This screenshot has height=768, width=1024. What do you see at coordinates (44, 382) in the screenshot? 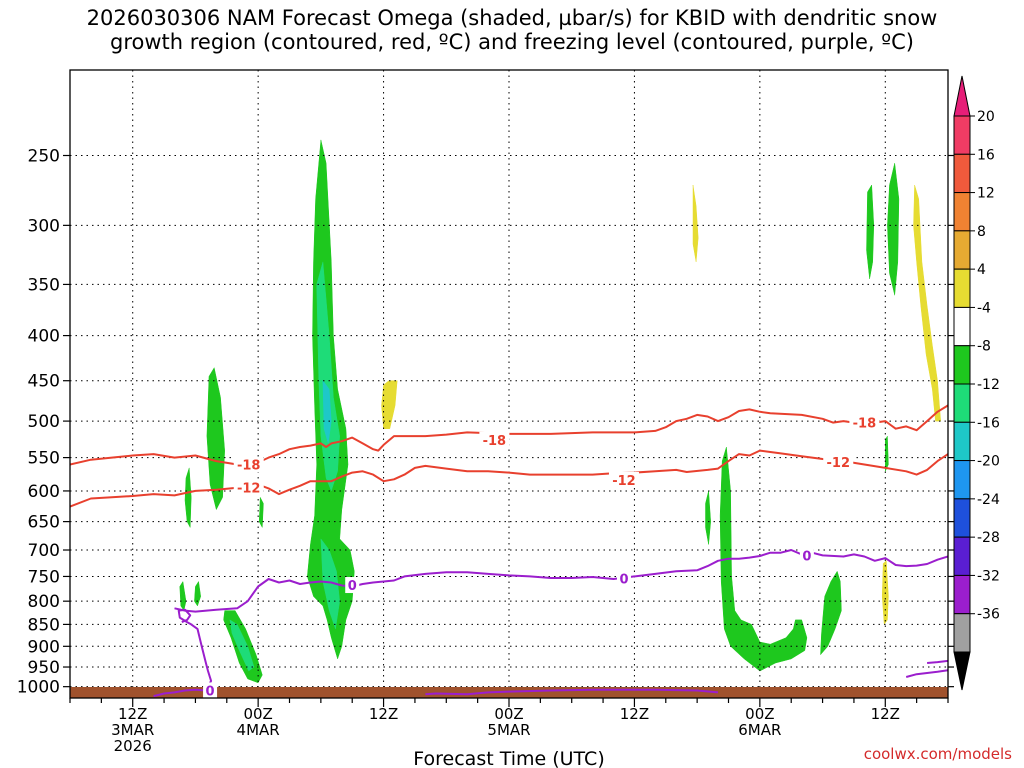
I see `y-tick-label: 450` at bounding box center [44, 382].